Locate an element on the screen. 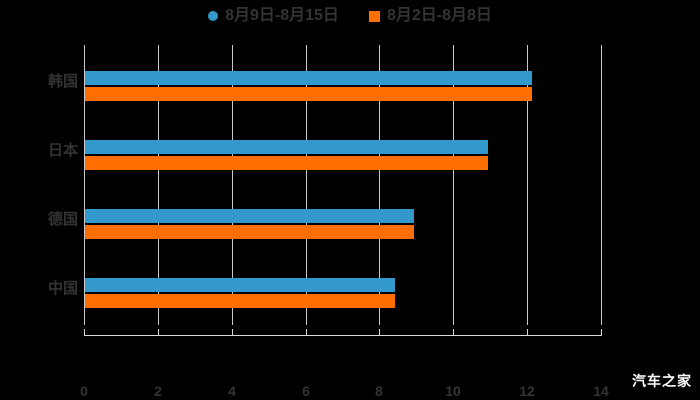 This screenshot has width=700, height=400. x-tick-label: 14 is located at coordinates (601, 391).